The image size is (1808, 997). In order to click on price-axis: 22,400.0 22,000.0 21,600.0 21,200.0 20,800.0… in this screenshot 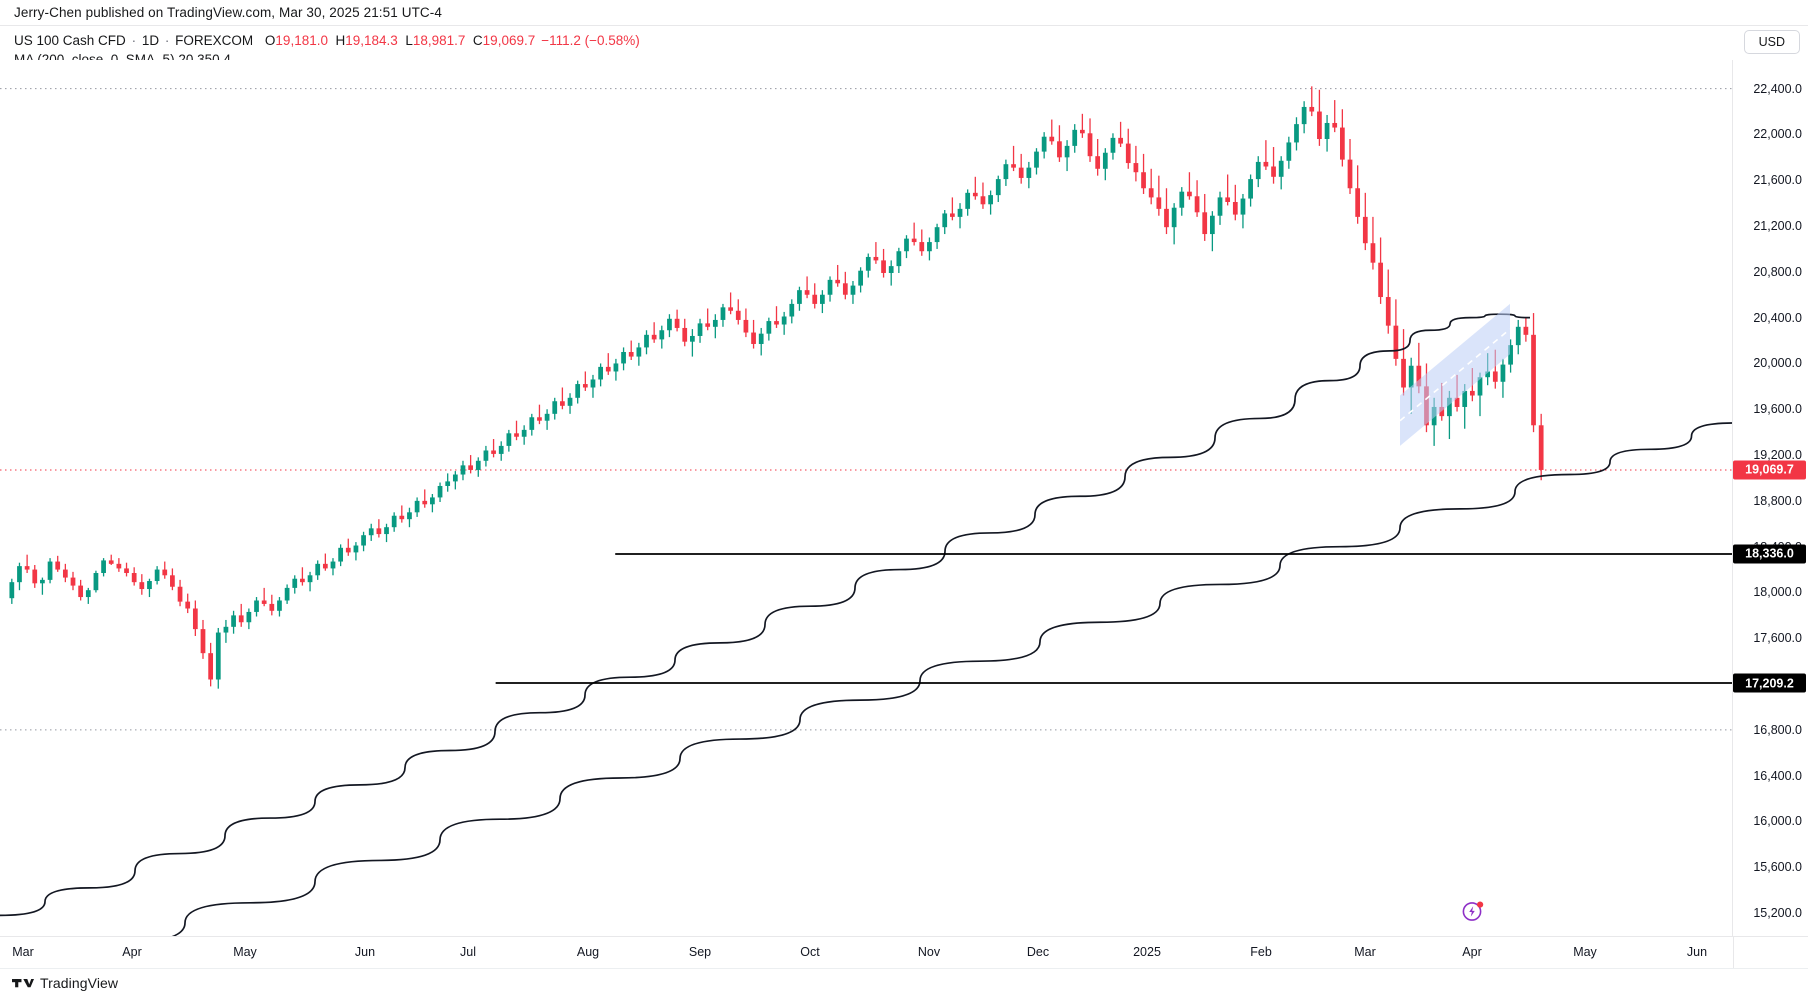, I will do `click(1770, 498)`.